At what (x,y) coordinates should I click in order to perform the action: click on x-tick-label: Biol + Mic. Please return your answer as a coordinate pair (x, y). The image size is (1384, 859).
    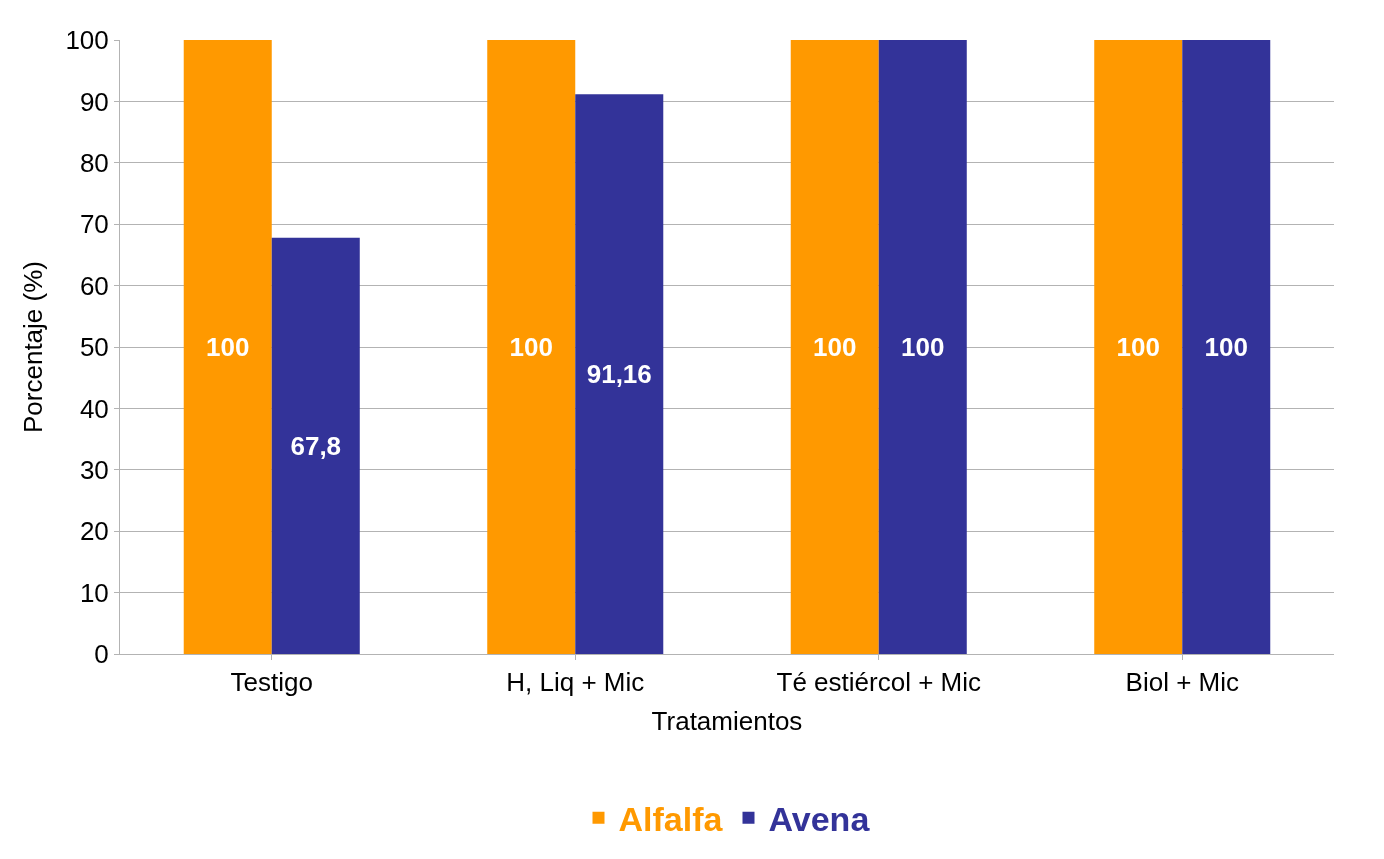
    Looking at the image, I should click on (1182, 682).